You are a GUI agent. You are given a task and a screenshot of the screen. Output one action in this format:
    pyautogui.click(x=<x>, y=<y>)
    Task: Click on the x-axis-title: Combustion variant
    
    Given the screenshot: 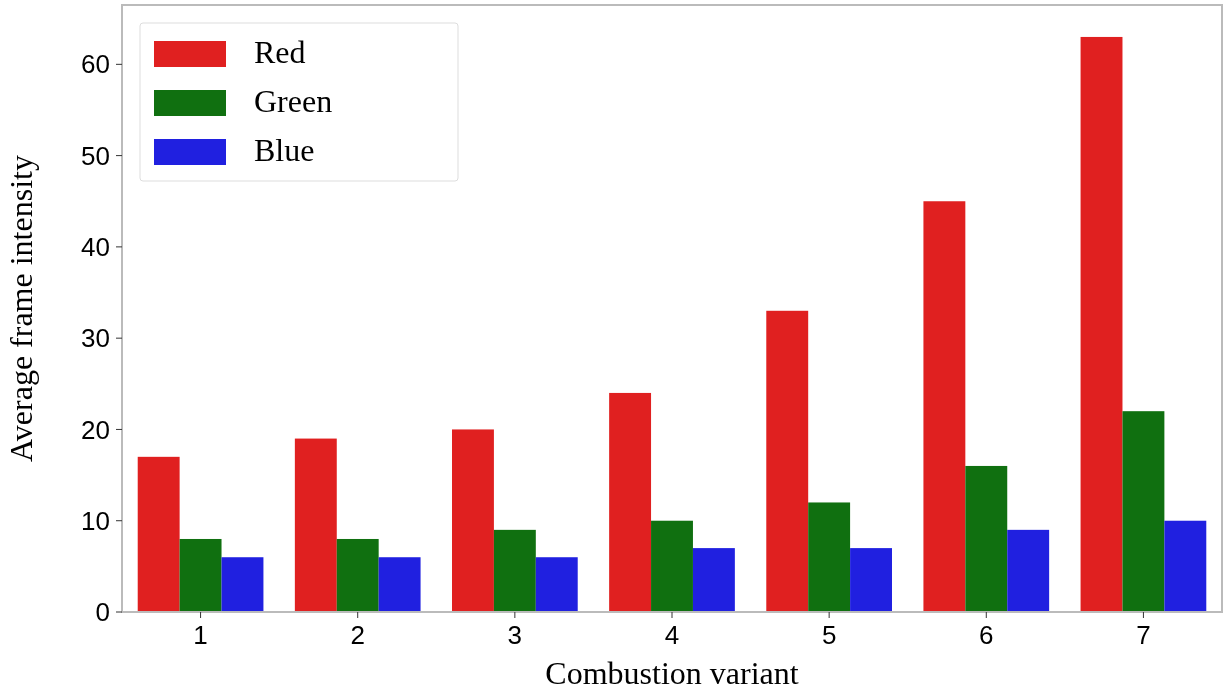 What is the action you would take?
    pyautogui.click(x=672, y=673)
    